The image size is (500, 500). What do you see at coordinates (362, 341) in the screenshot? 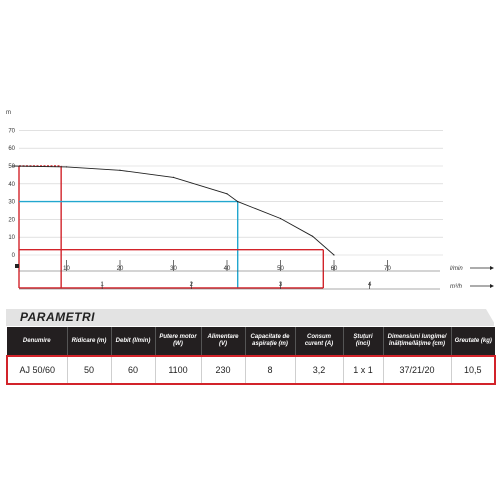
I see `header-cell: Ștuțuri (inci)` at bounding box center [362, 341].